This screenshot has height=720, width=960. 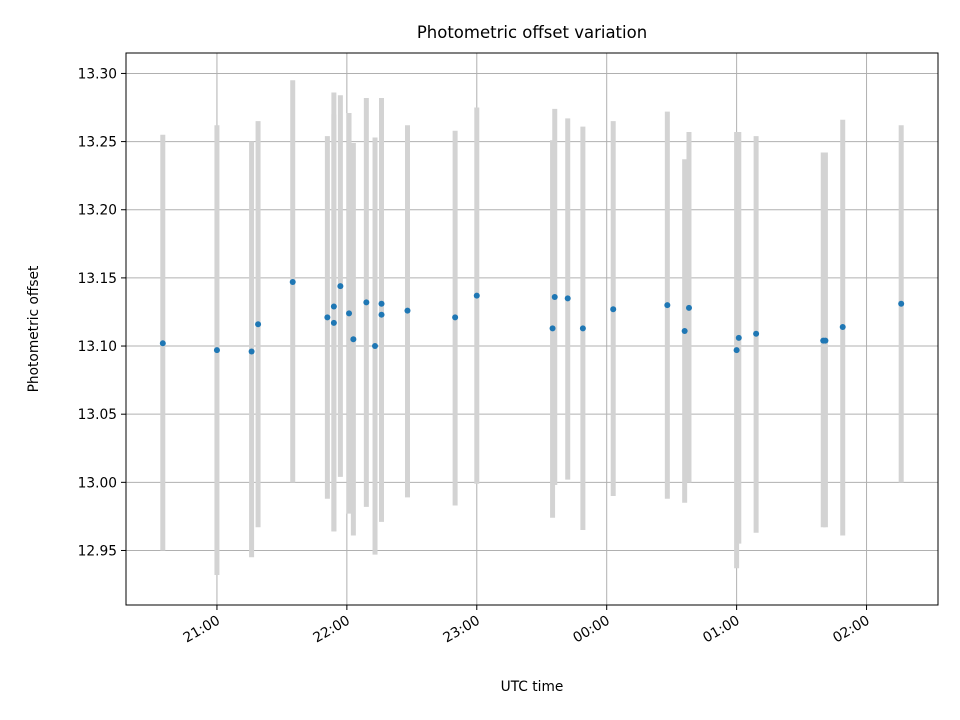 What do you see at coordinates (97, 415) in the screenshot?
I see `y-tick-label: 13.05` at bounding box center [97, 415].